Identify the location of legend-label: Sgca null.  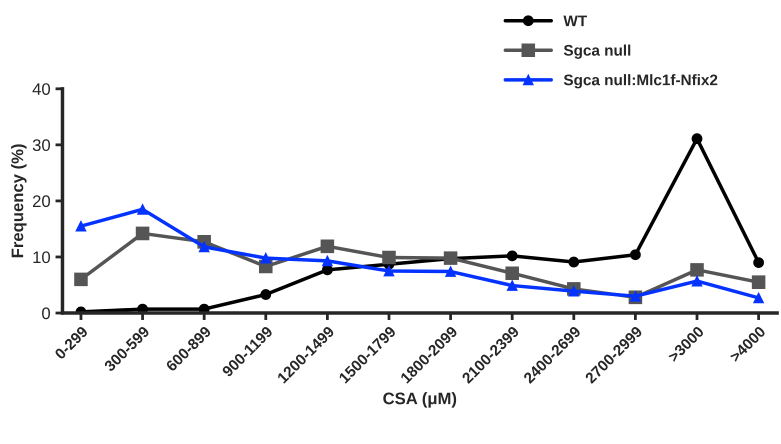
(597, 51).